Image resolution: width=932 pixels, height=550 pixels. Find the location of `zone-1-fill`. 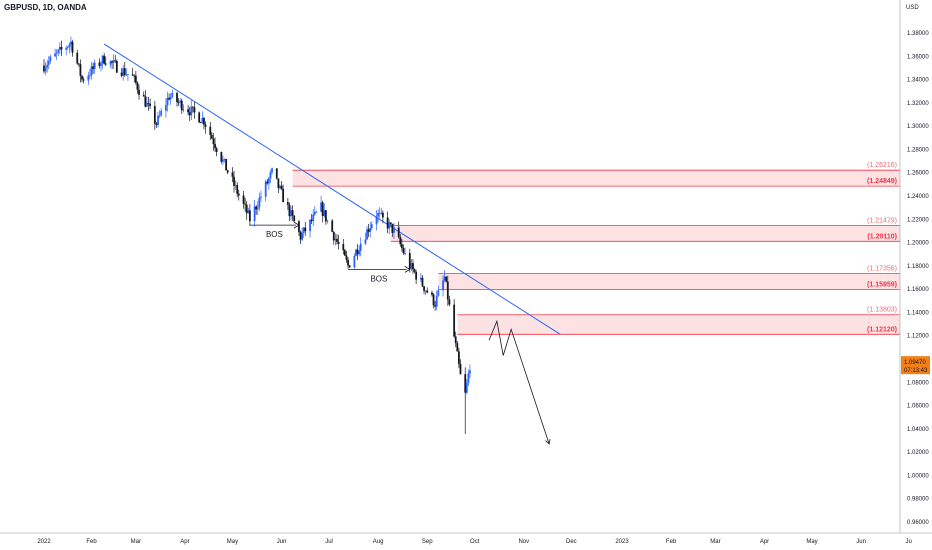

zone-1-fill is located at coordinates (596, 178).